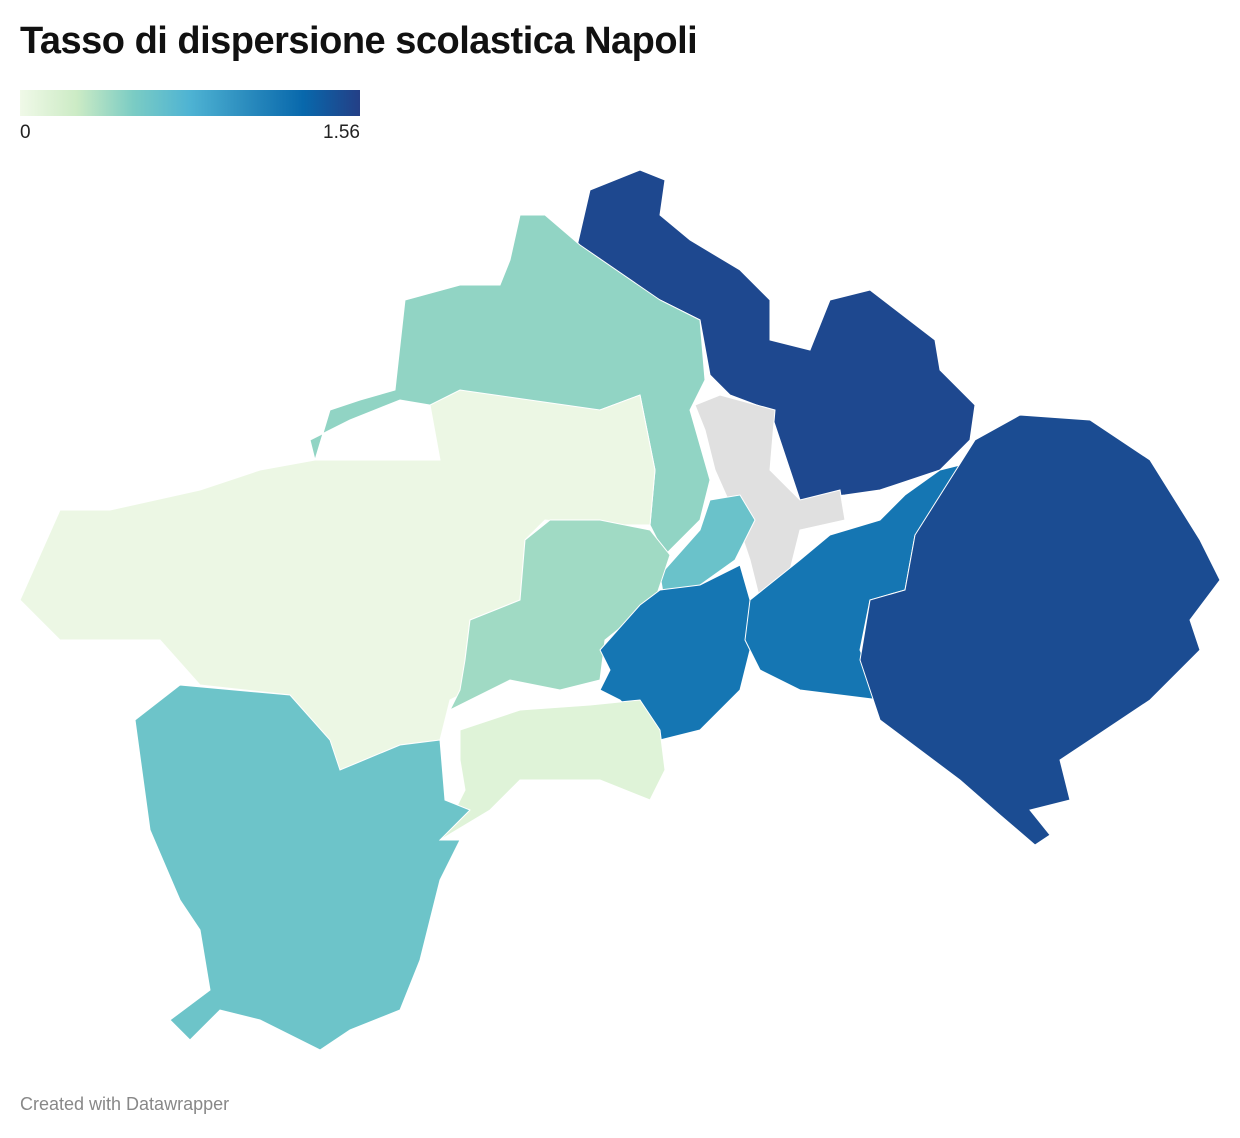 The height and width of the screenshot is (1138, 1240). I want to click on credit: Created with Datawrapper, so click(125, 1104).